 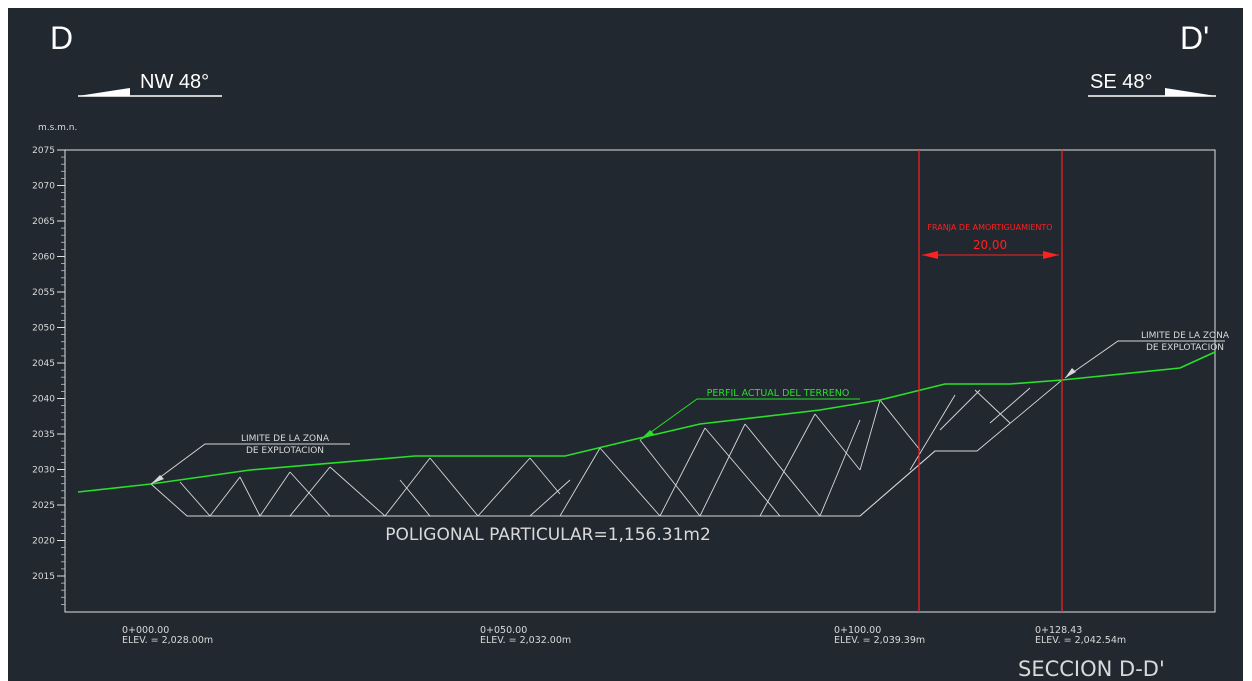 I want to click on y-tick-label: 2065, so click(x=43, y=222).